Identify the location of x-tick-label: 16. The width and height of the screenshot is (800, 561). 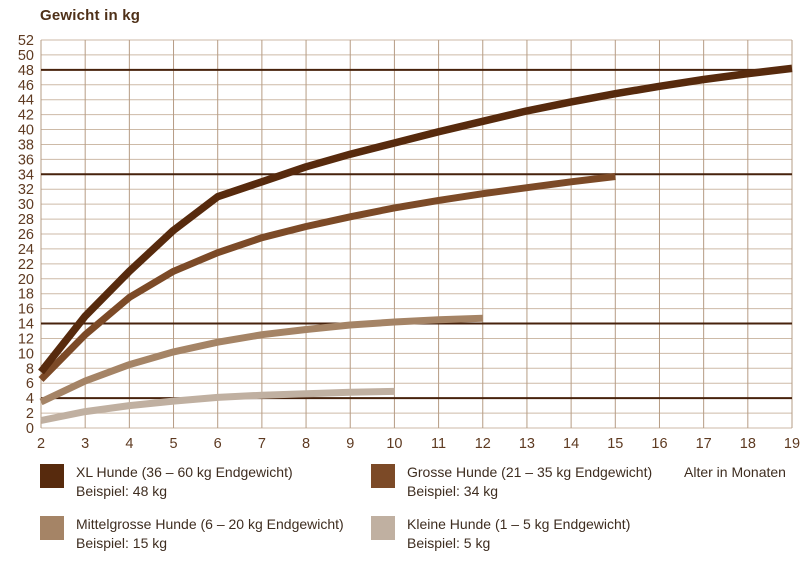
(659, 444).